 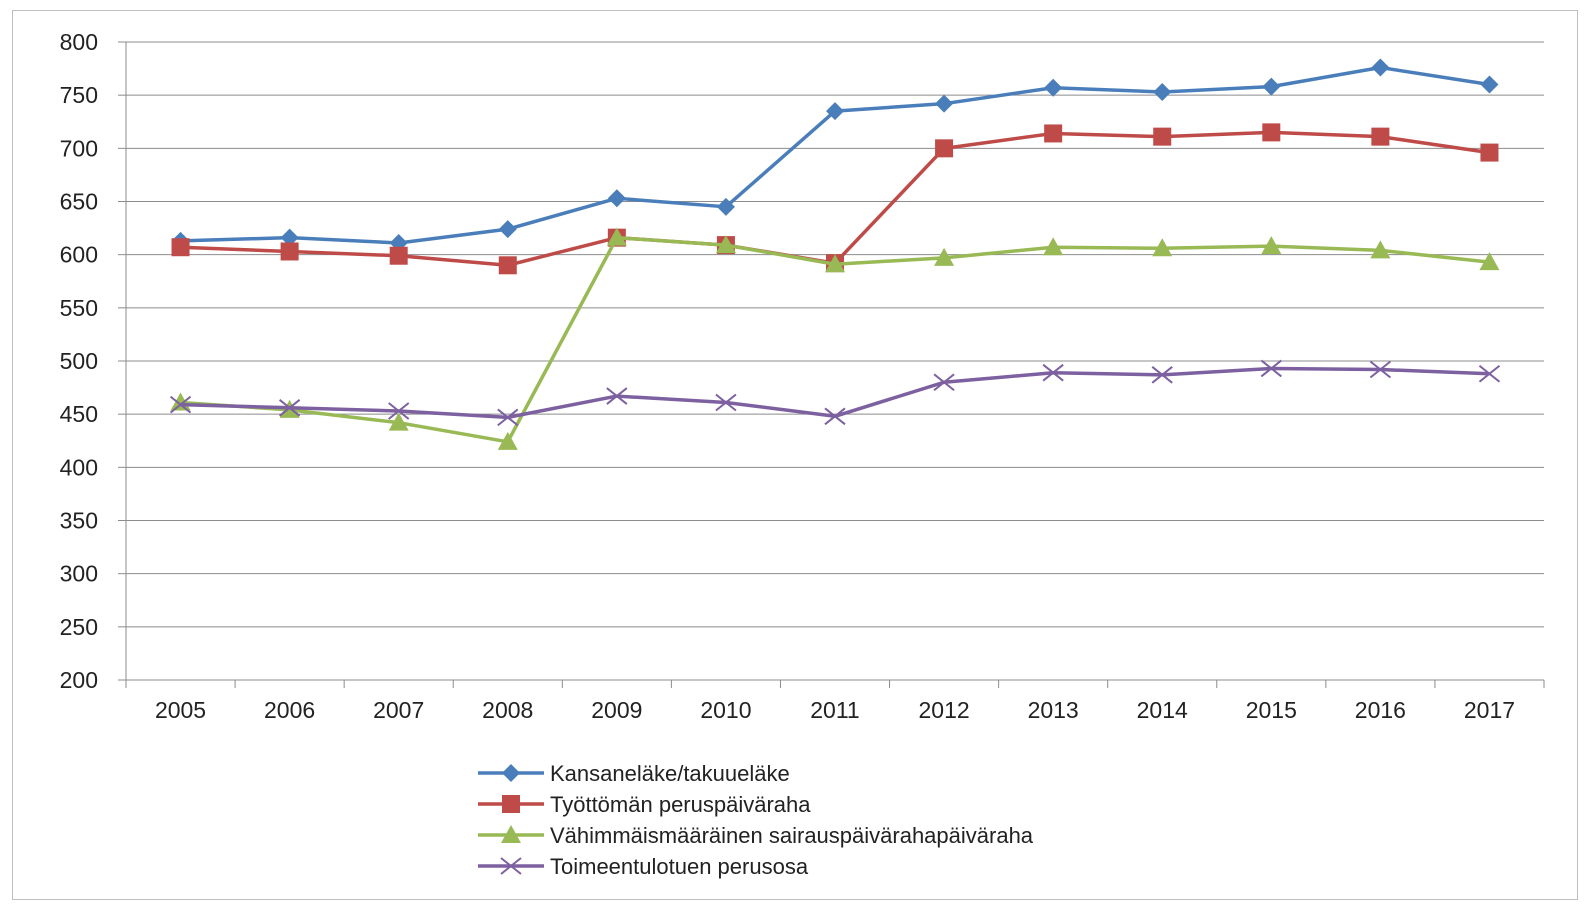 What do you see at coordinates (943, 710) in the screenshot?
I see `x-tick-label: 2012` at bounding box center [943, 710].